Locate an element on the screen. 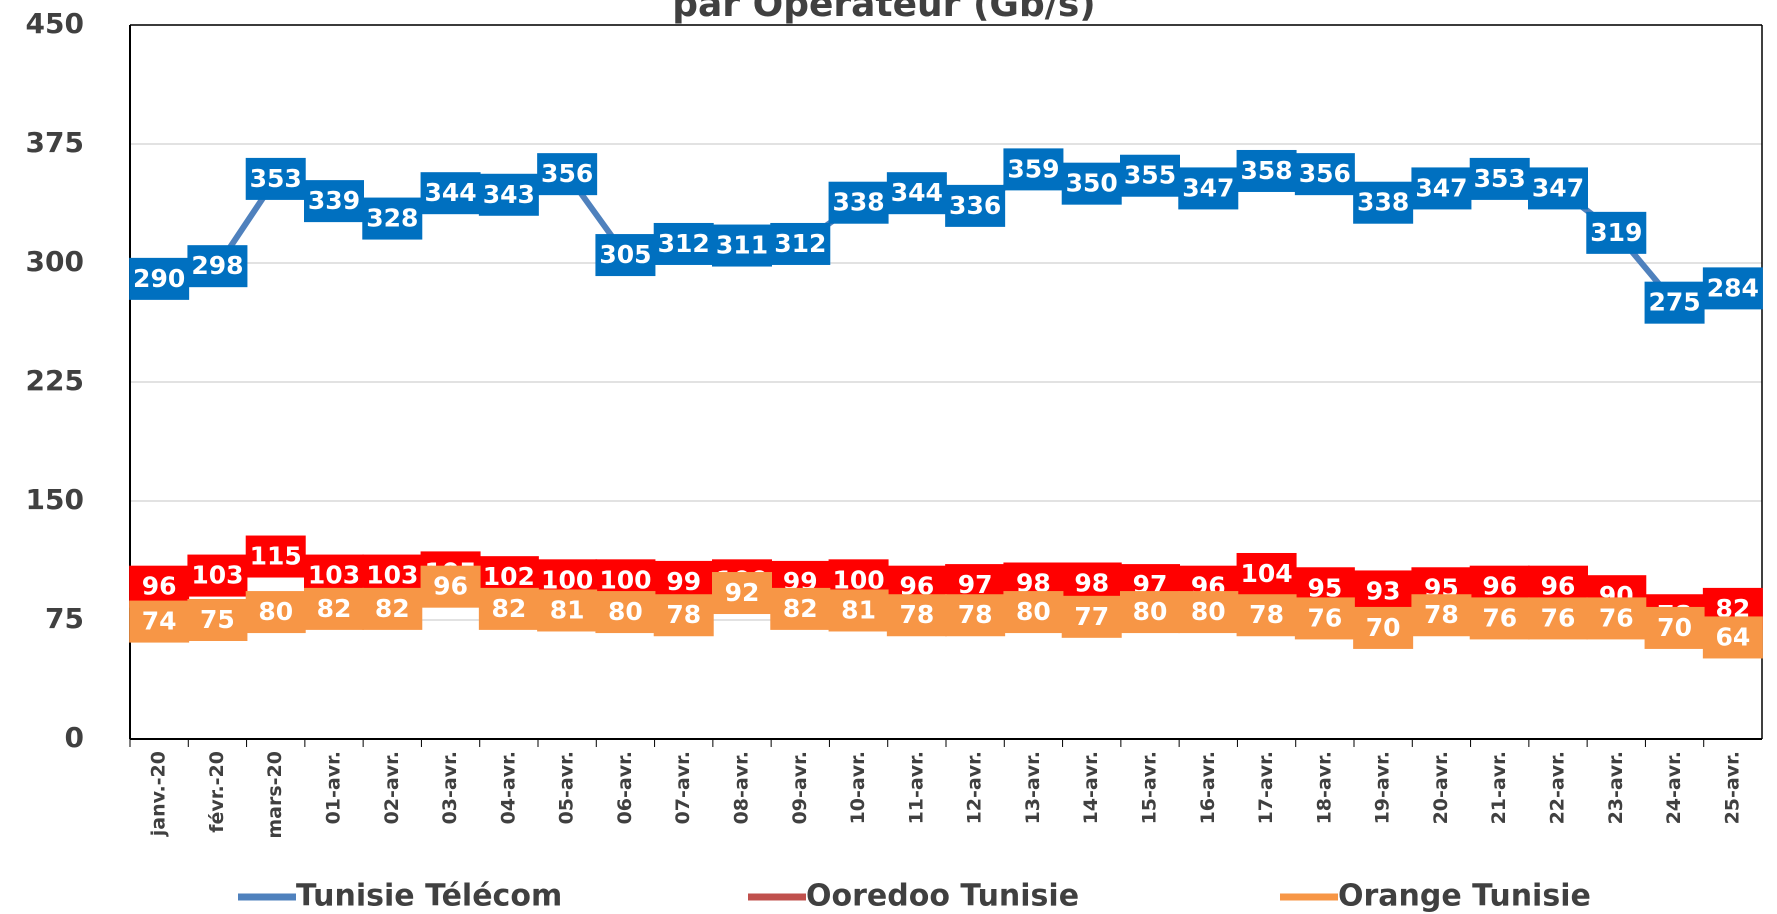 The image size is (1777, 914). y-tick-label: 450 is located at coordinates (55, 23).